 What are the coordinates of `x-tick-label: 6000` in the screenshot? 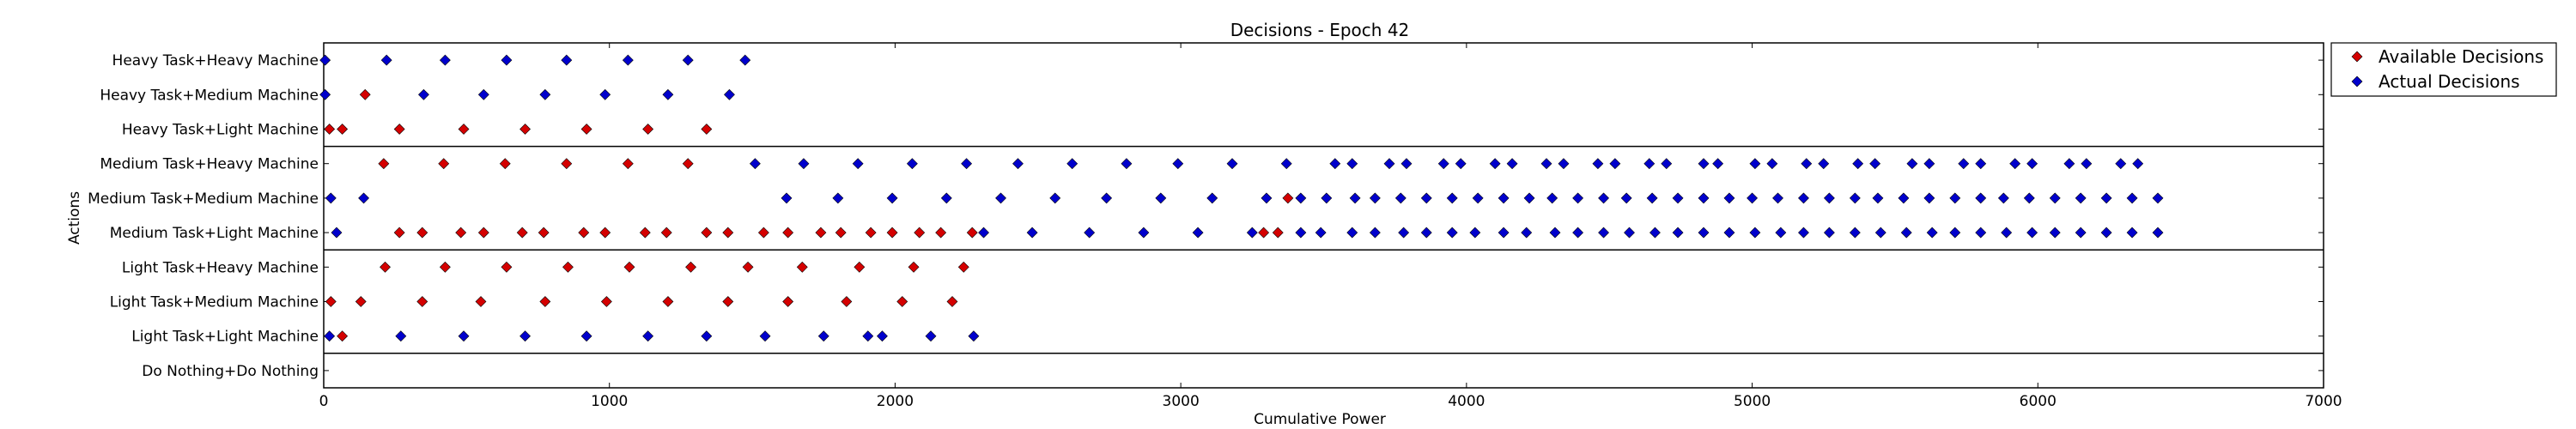 It's located at (2039, 401).